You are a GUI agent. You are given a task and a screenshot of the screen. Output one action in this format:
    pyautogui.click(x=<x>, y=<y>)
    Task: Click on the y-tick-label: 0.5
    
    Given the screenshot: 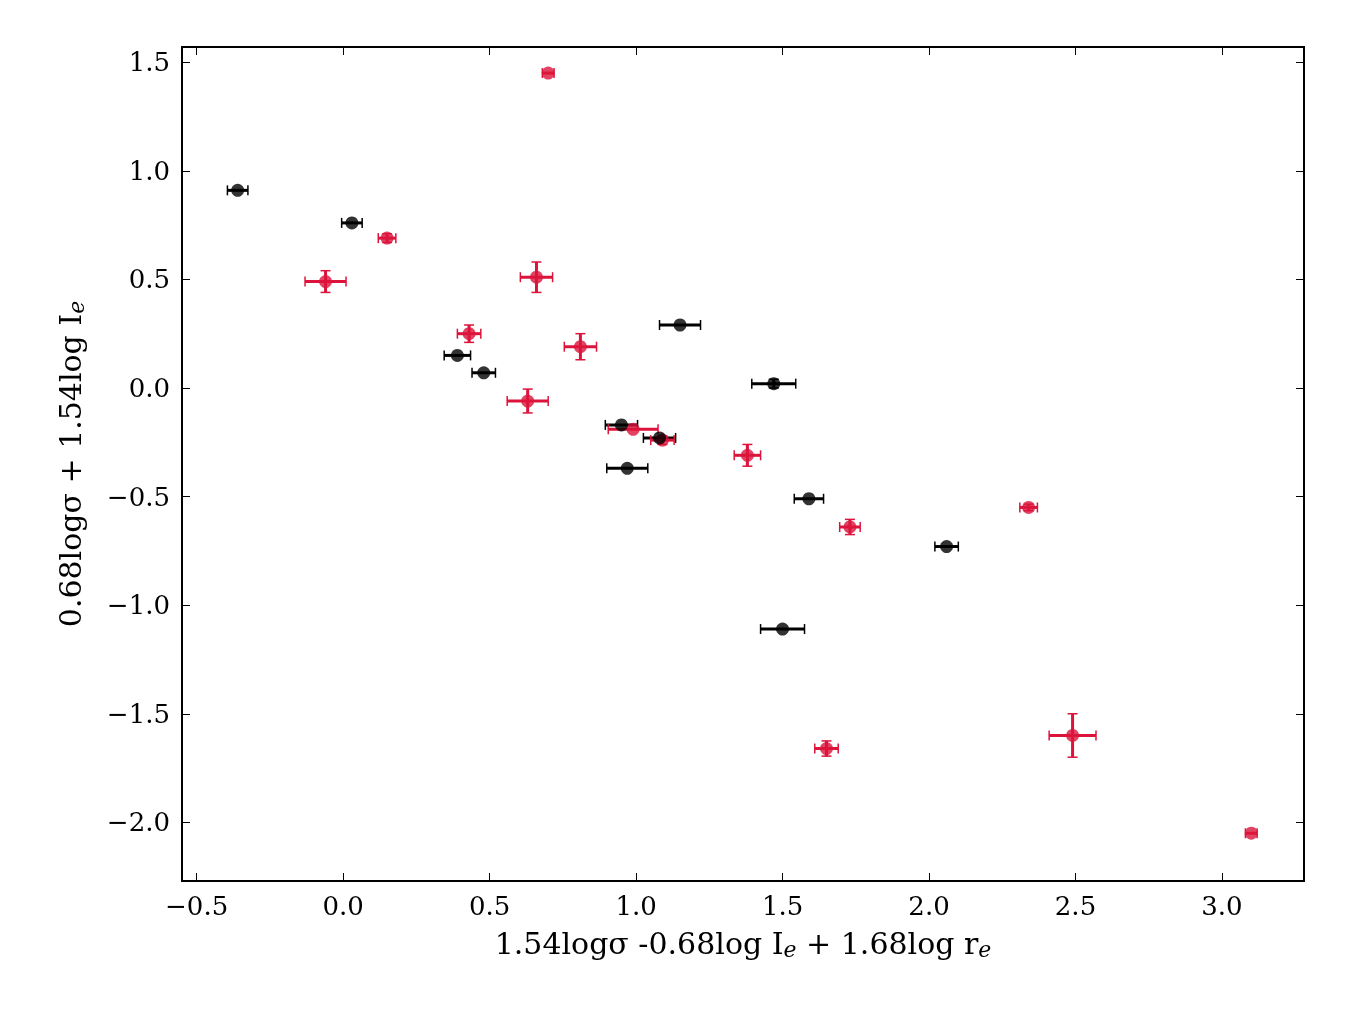 What is the action you would take?
    pyautogui.click(x=149, y=279)
    